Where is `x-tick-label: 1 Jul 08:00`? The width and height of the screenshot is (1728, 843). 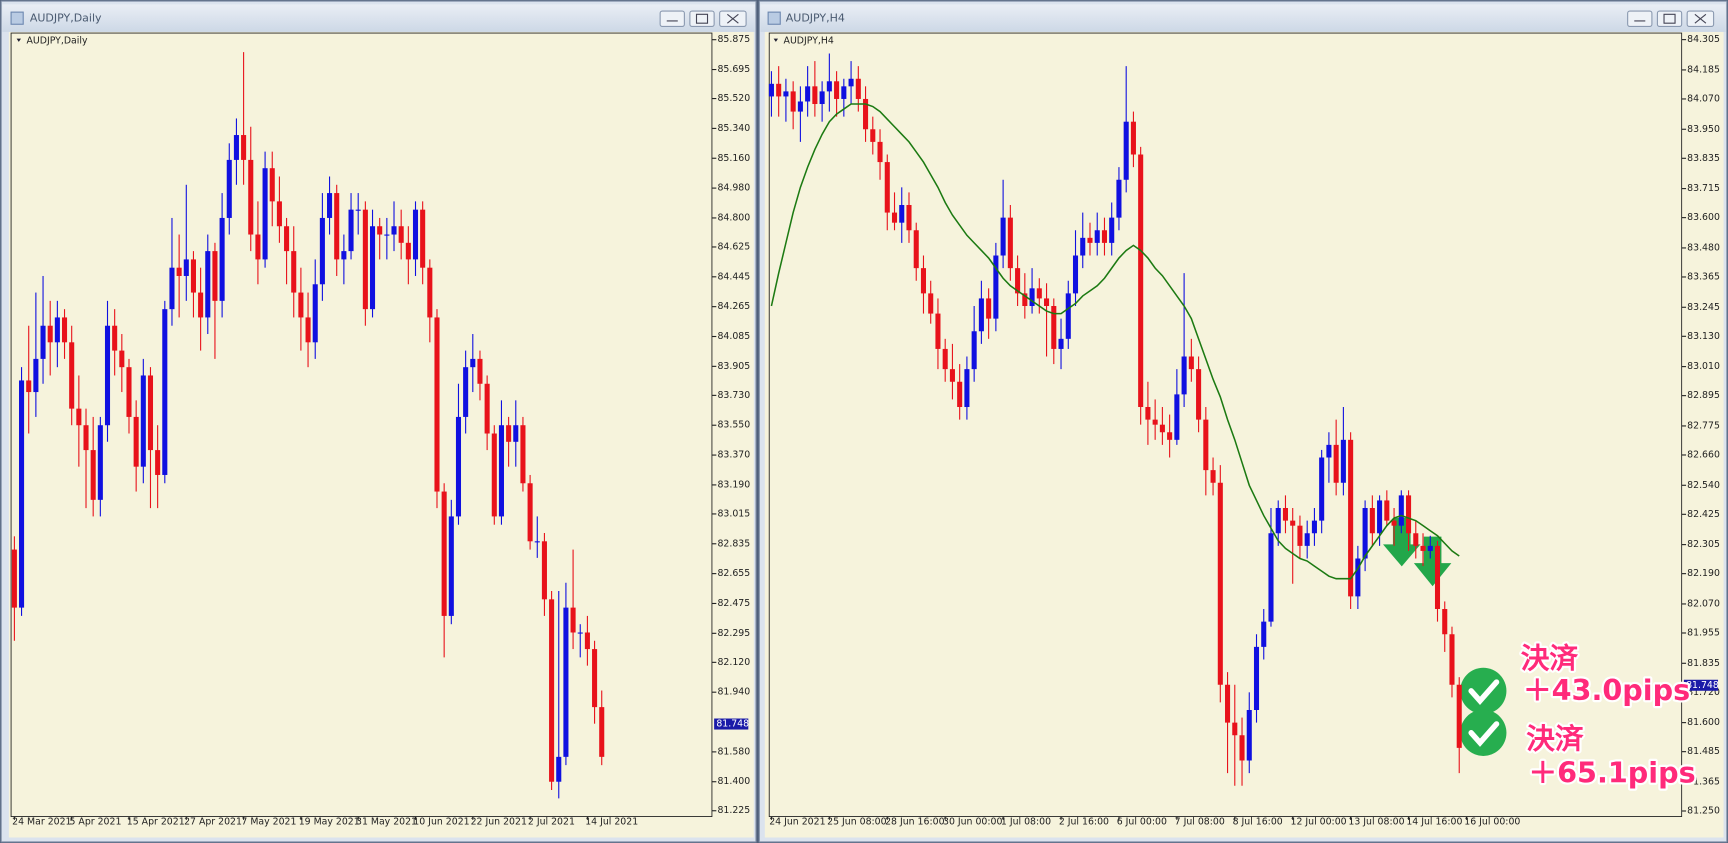 x-tick-label: 1 Jul 08:00 is located at coordinates (1026, 822).